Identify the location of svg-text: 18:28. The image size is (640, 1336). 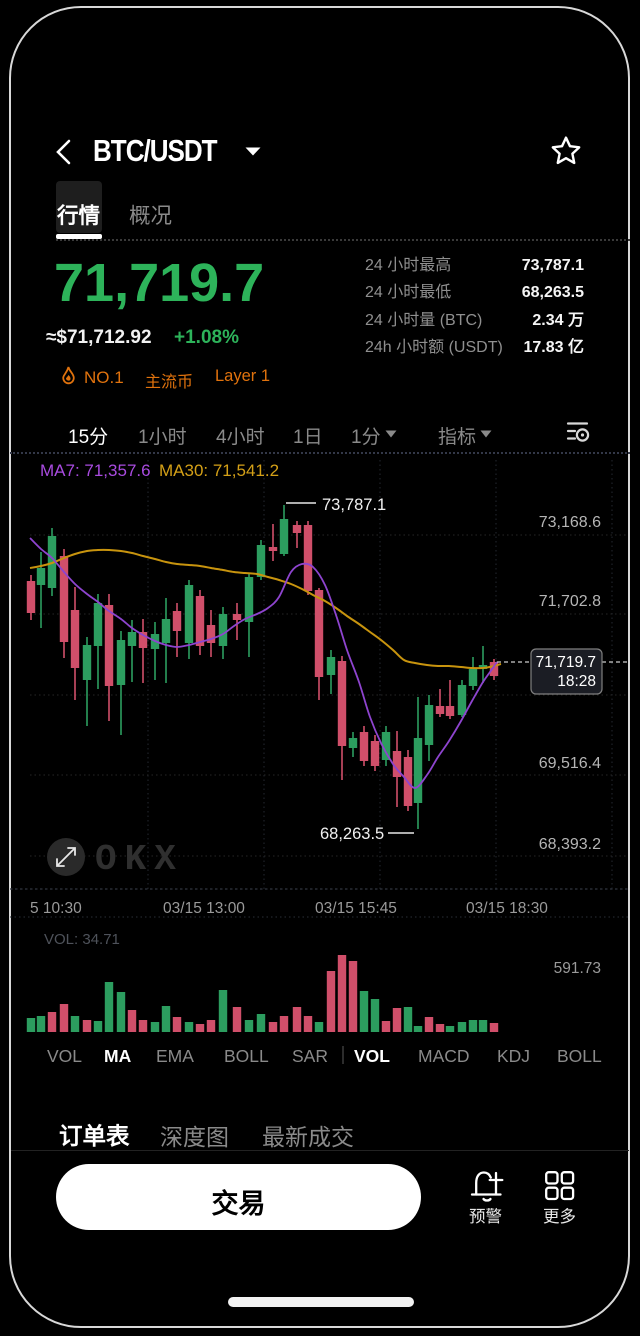
(576, 681).